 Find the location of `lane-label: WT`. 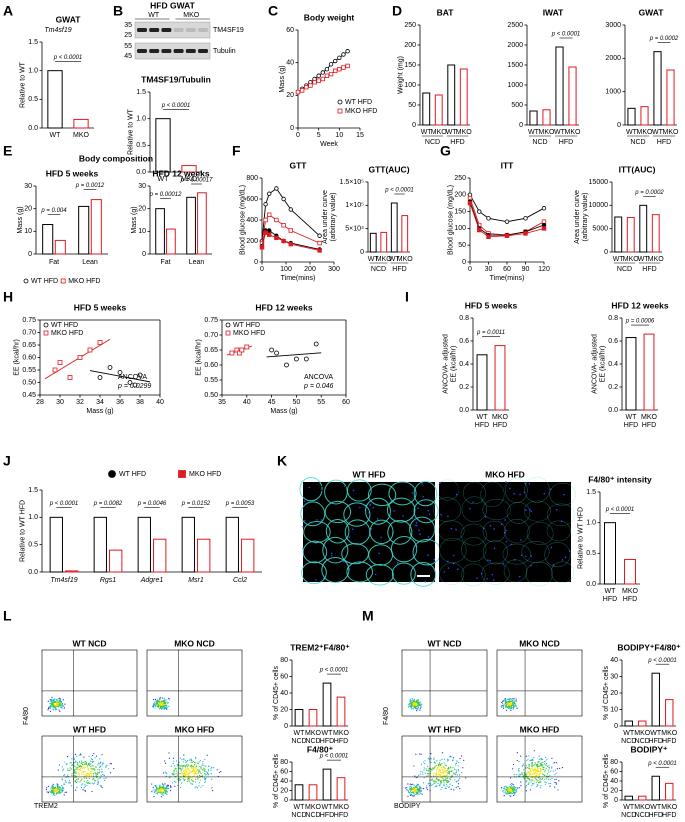

lane-label: WT is located at coordinates (154, 15).